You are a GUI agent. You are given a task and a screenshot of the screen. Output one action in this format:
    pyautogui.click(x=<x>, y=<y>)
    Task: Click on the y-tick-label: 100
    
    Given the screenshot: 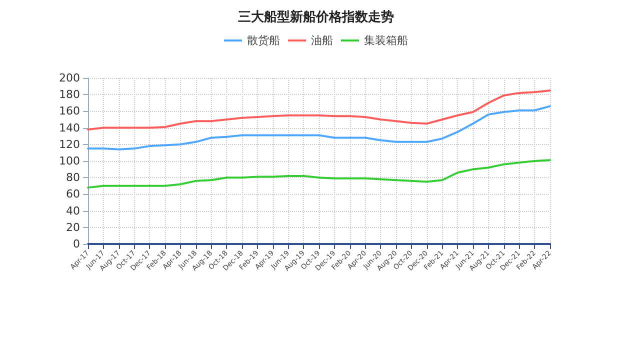 What is the action you would take?
    pyautogui.click(x=69, y=161)
    